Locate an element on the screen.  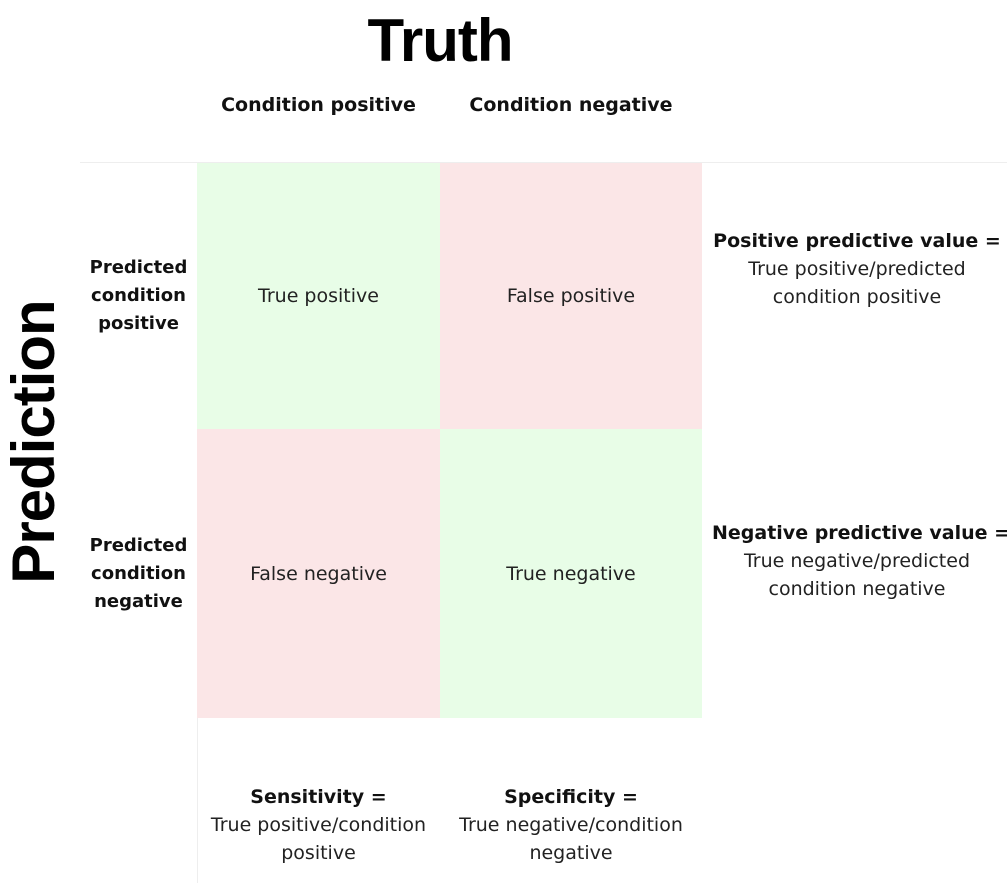
cell-true-negative: True negative is located at coordinates (571, 573).